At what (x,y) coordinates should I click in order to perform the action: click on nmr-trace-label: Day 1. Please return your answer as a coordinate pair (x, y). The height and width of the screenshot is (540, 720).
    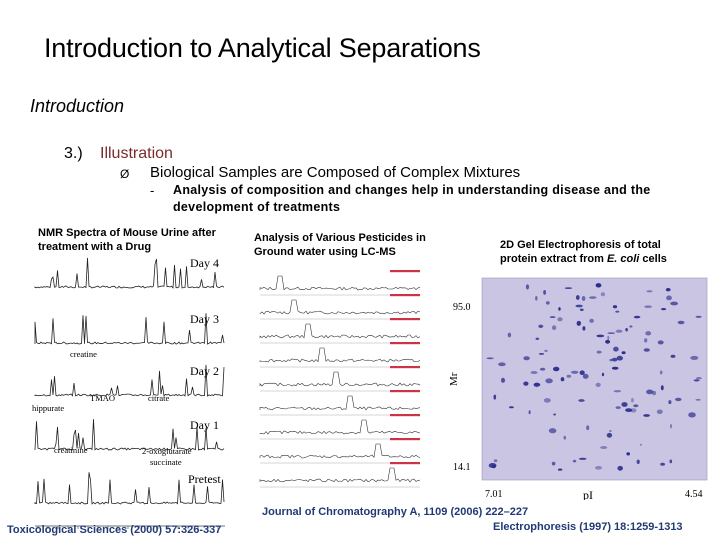
    Looking at the image, I should click on (204, 425).